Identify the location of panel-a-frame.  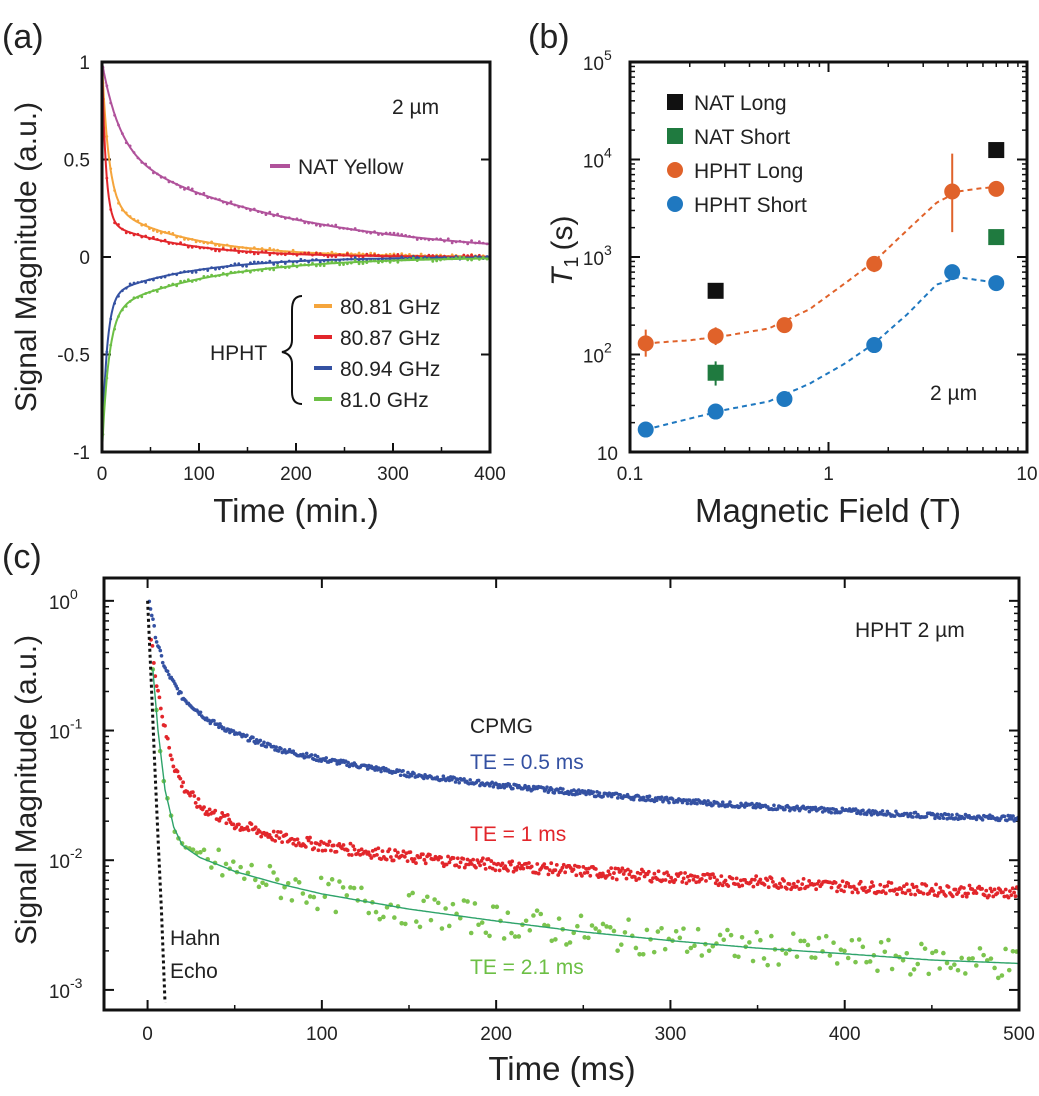
(296, 257).